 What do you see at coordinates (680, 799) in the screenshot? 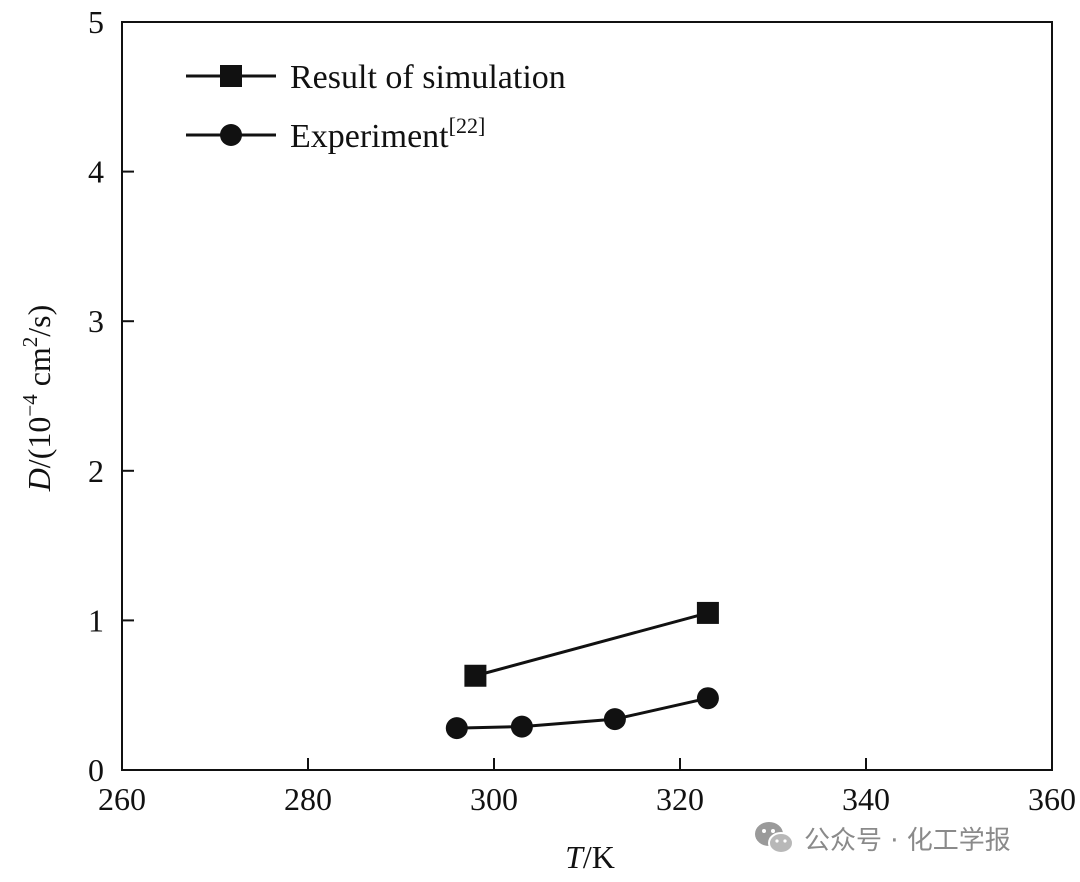
I see `x-tick-label: 320` at bounding box center [680, 799].